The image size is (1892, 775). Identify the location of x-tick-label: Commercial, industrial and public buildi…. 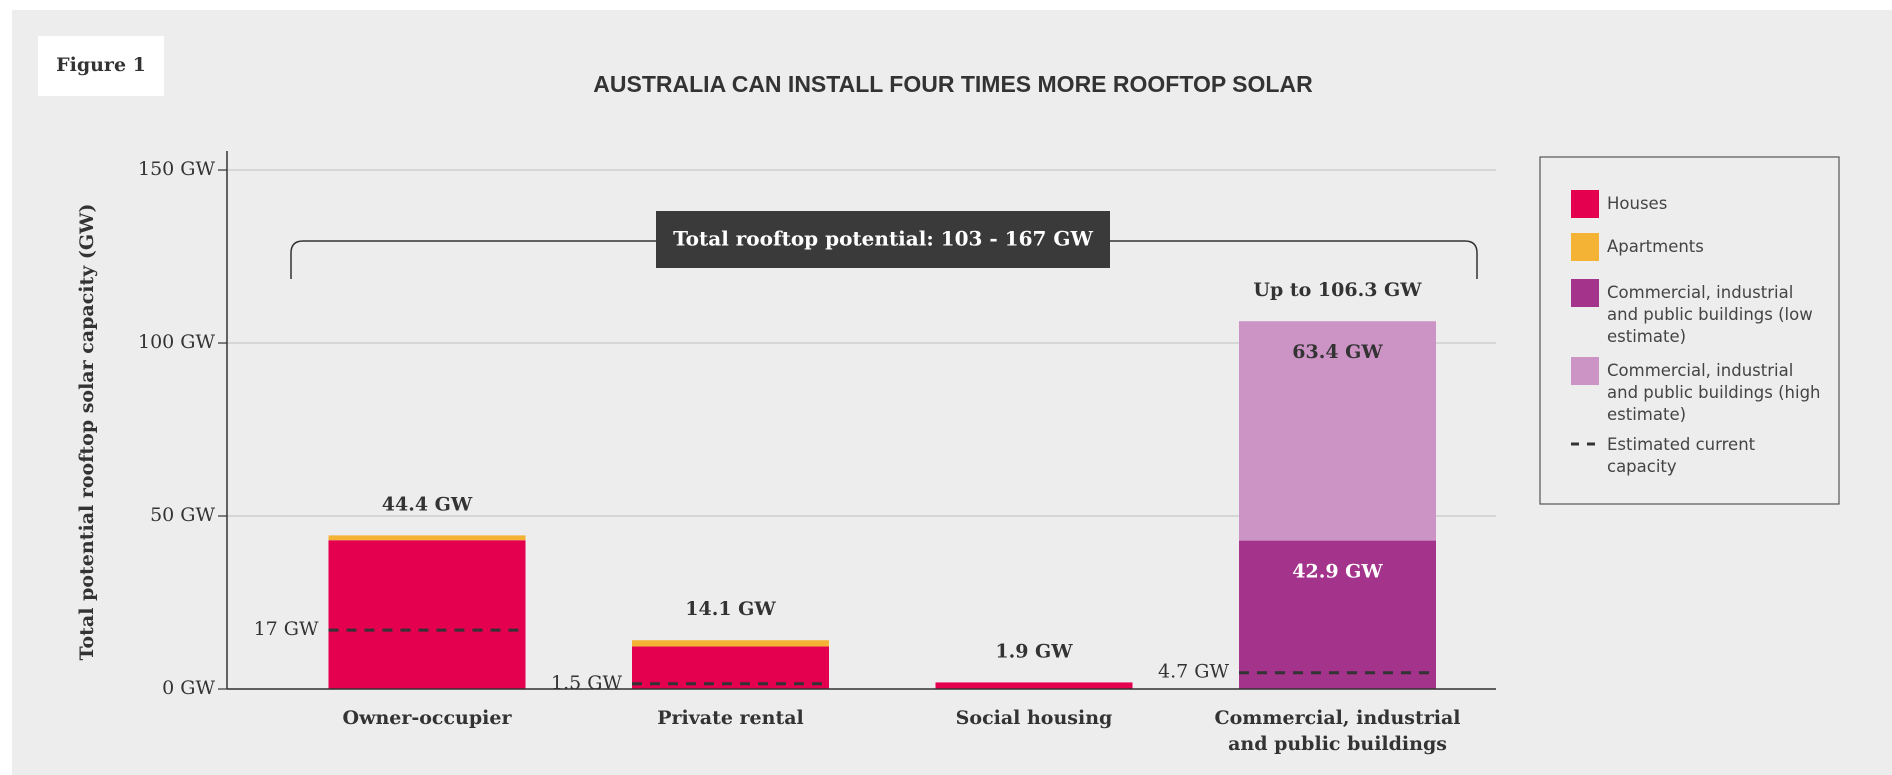
(1337, 731).